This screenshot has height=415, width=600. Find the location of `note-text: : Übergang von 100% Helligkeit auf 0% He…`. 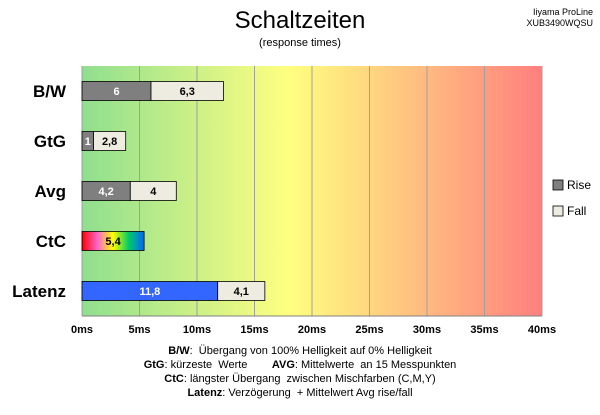

note-text: : Übergang von 100% Helligkeit auf 0% He… is located at coordinates (310, 351).